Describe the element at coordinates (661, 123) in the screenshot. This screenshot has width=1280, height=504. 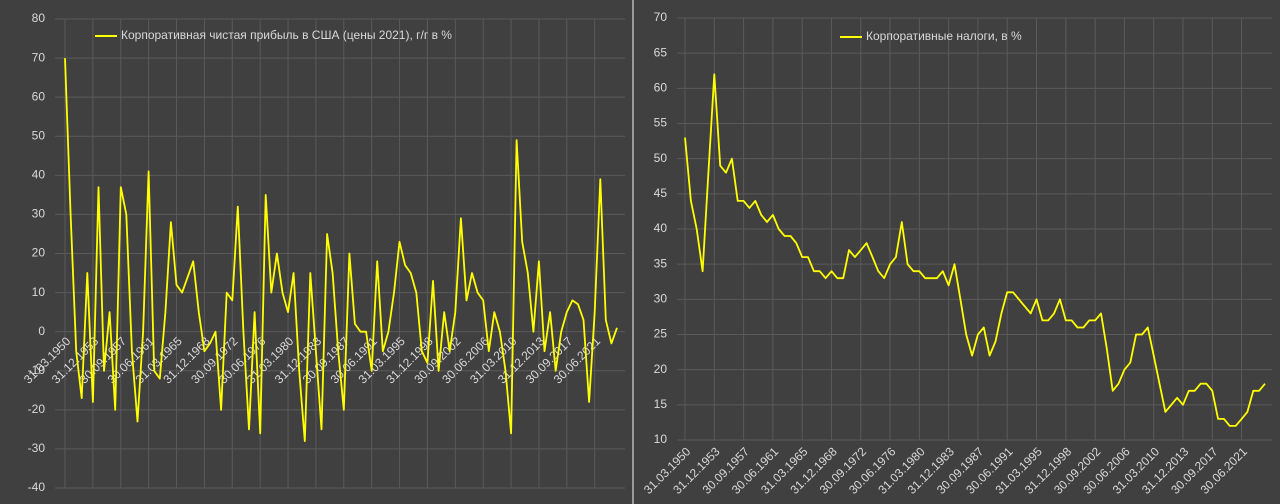
I see `y-tick-label: 55` at that location.